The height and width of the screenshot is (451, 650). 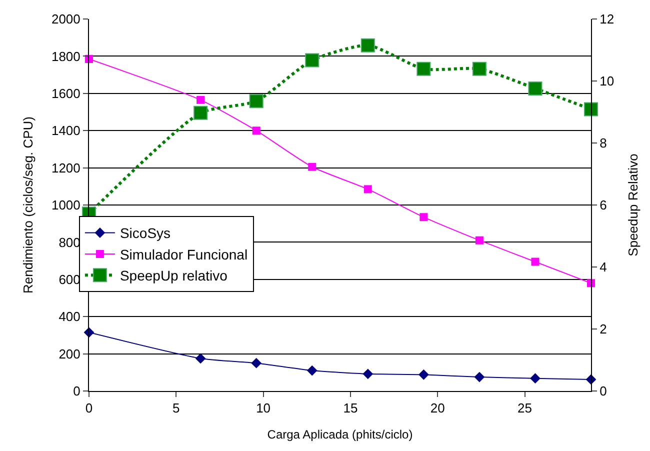 What do you see at coordinates (263, 408) in the screenshot?
I see `x-tick-label: 10` at bounding box center [263, 408].